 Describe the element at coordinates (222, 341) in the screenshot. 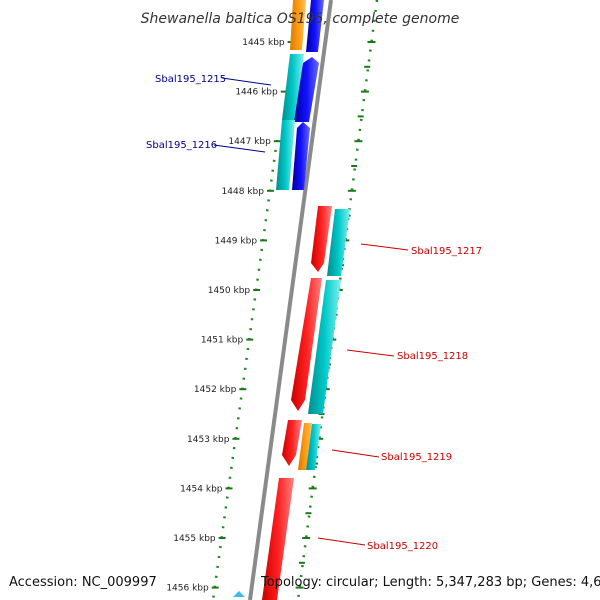

I see `kbp-tick-label: 1451 kbp` at that location.